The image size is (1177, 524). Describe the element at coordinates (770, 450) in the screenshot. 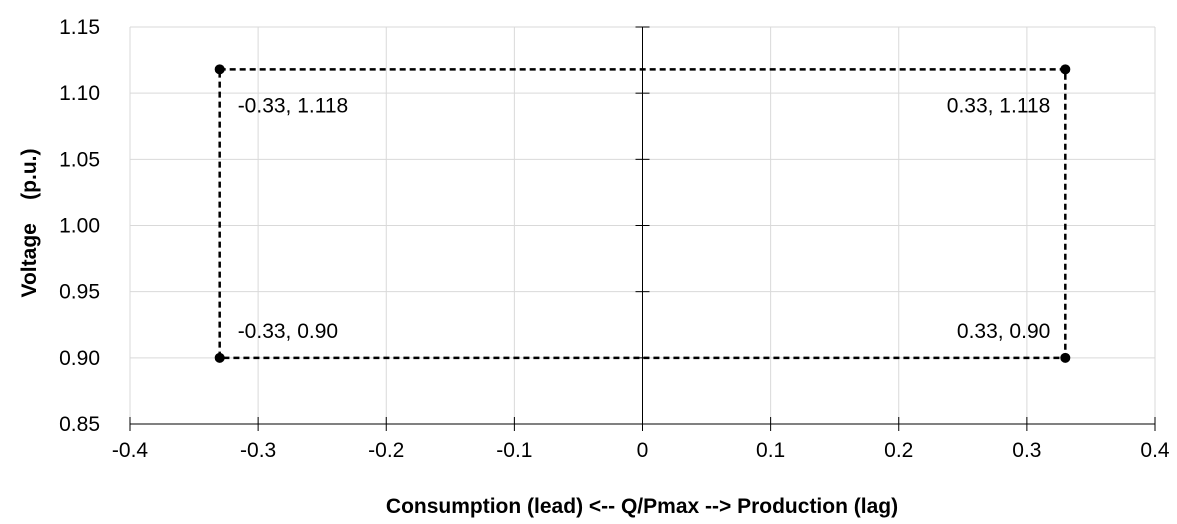

I see `x-tick-label: 0.1` at that location.